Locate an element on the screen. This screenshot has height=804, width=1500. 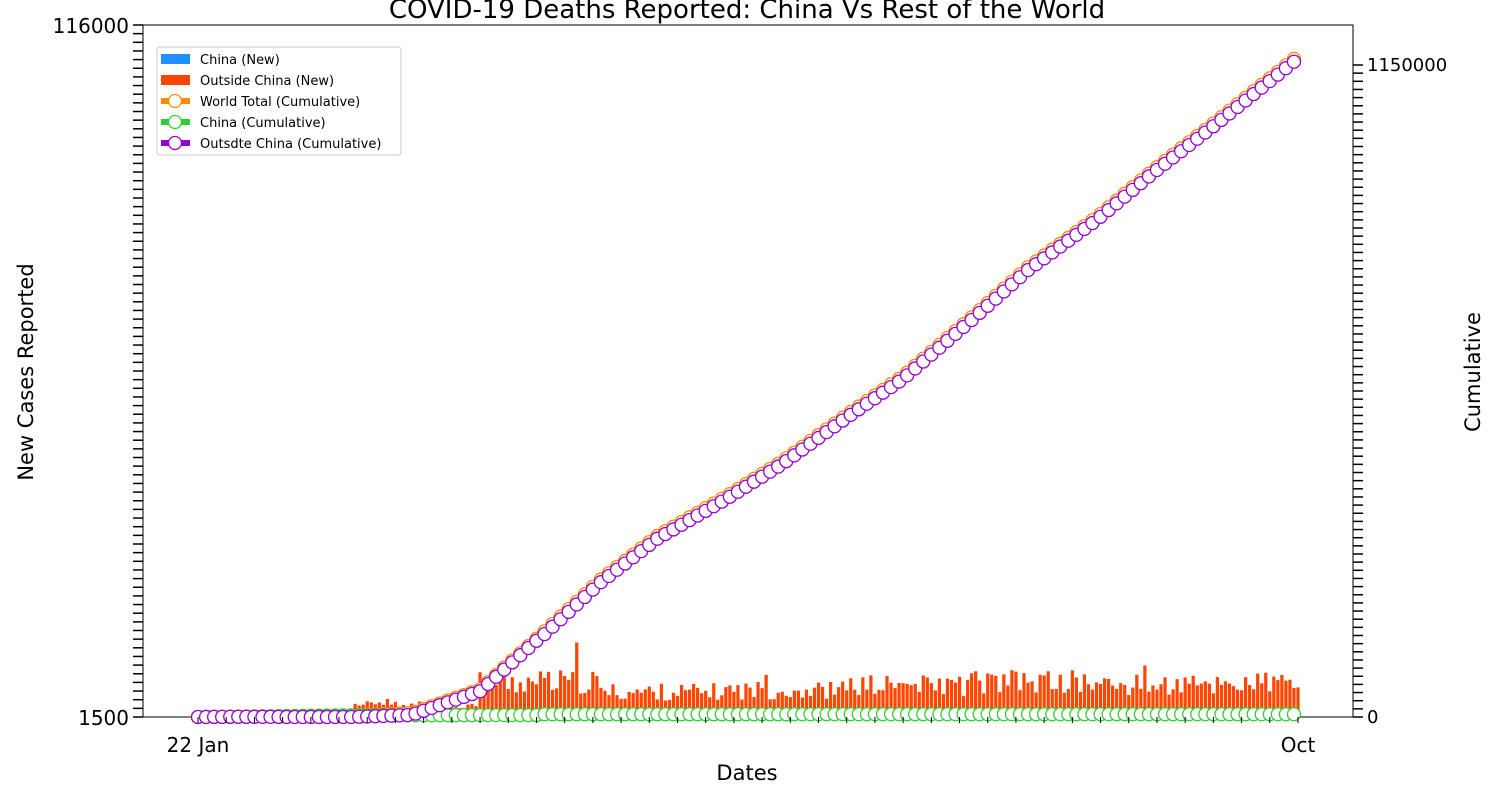
right-tick-label: 1150000 is located at coordinates (1407, 65).